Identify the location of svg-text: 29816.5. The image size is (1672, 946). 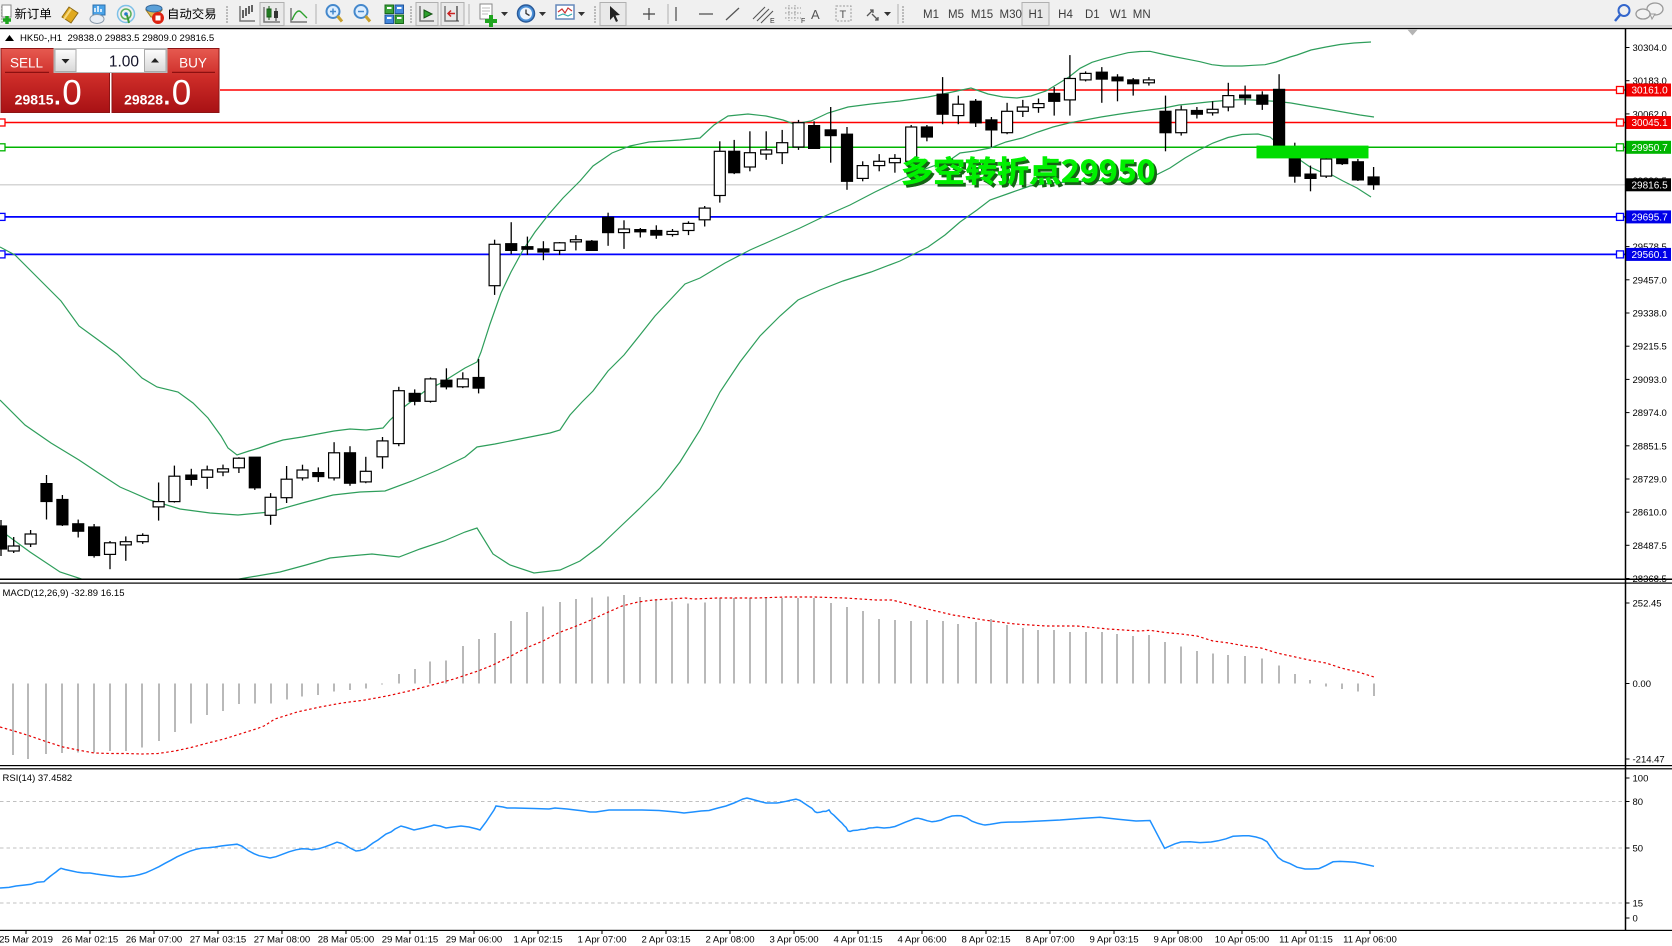
(1650, 185).